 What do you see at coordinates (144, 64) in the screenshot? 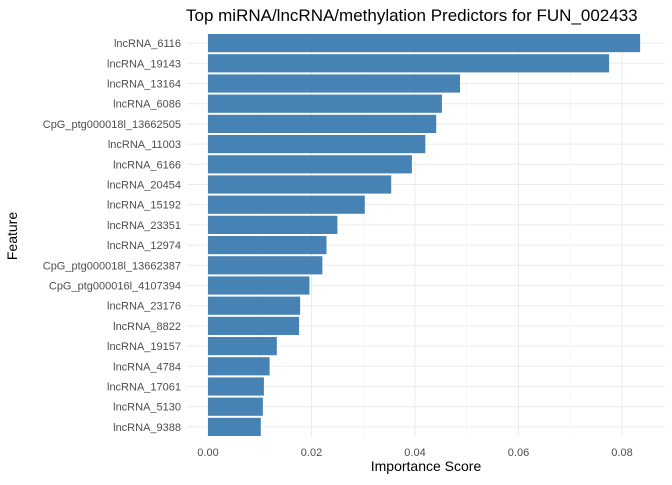
I see `y-tick-label: lncRNA_19143` at bounding box center [144, 64].